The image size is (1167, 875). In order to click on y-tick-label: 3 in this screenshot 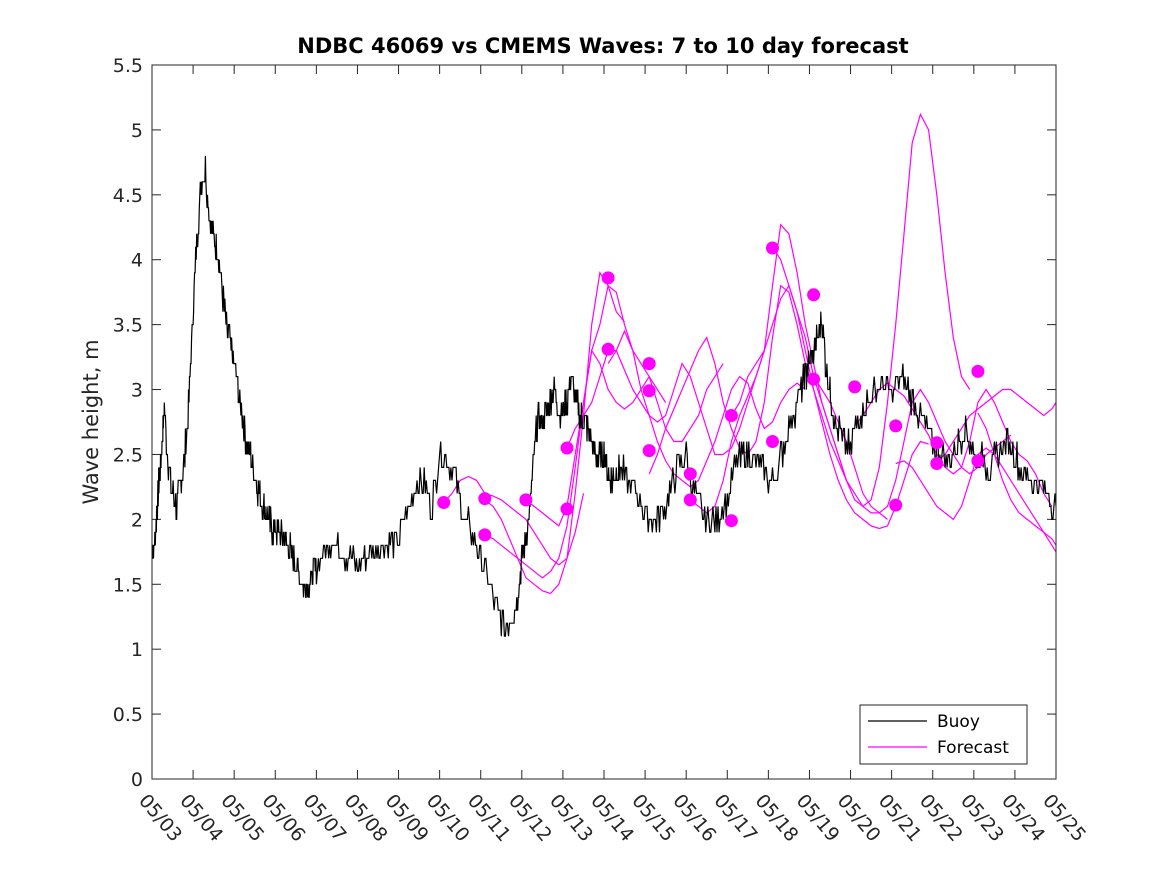, I will do `click(137, 391)`.